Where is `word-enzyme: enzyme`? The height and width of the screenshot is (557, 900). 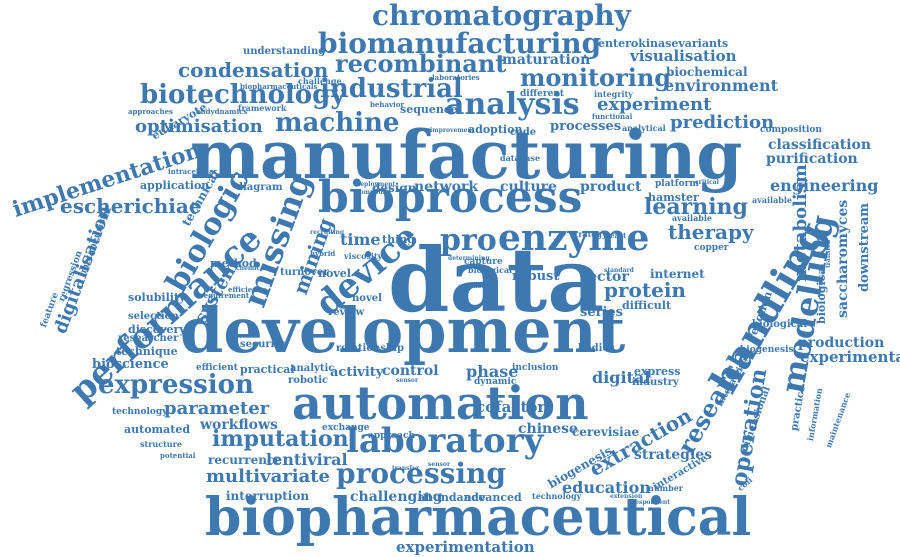
word-enzyme: enzyme is located at coordinates (574, 238).